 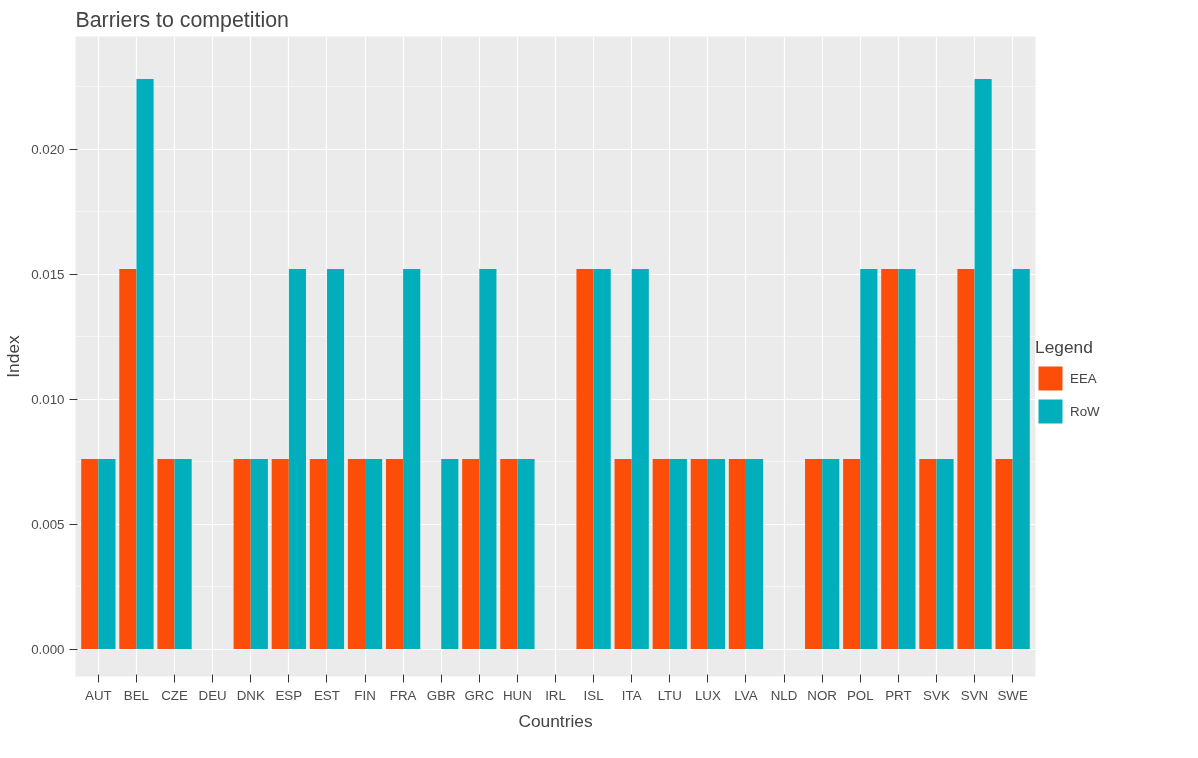 What do you see at coordinates (669, 695) in the screenshot?
I see `x-tick-label: LTU` at bounding box center [669, 695].